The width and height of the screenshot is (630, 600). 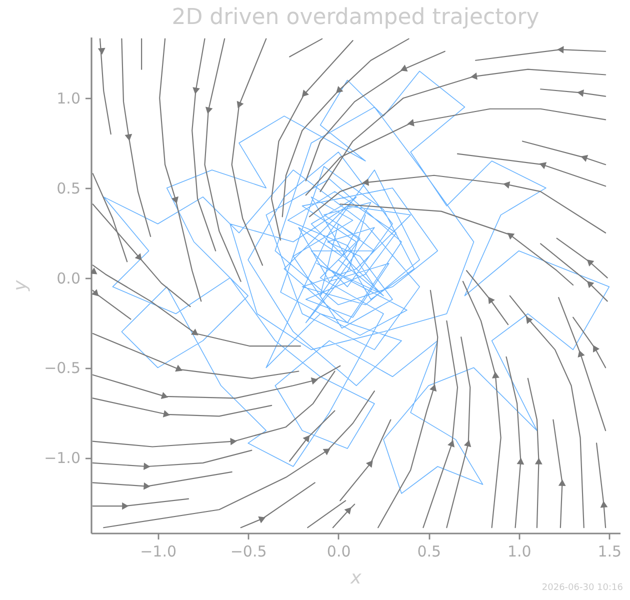 What do you see at coordinates (68, 99) in the screenshot?
I see `y-tick-label: 1.0` at bounding box center [68, 99].